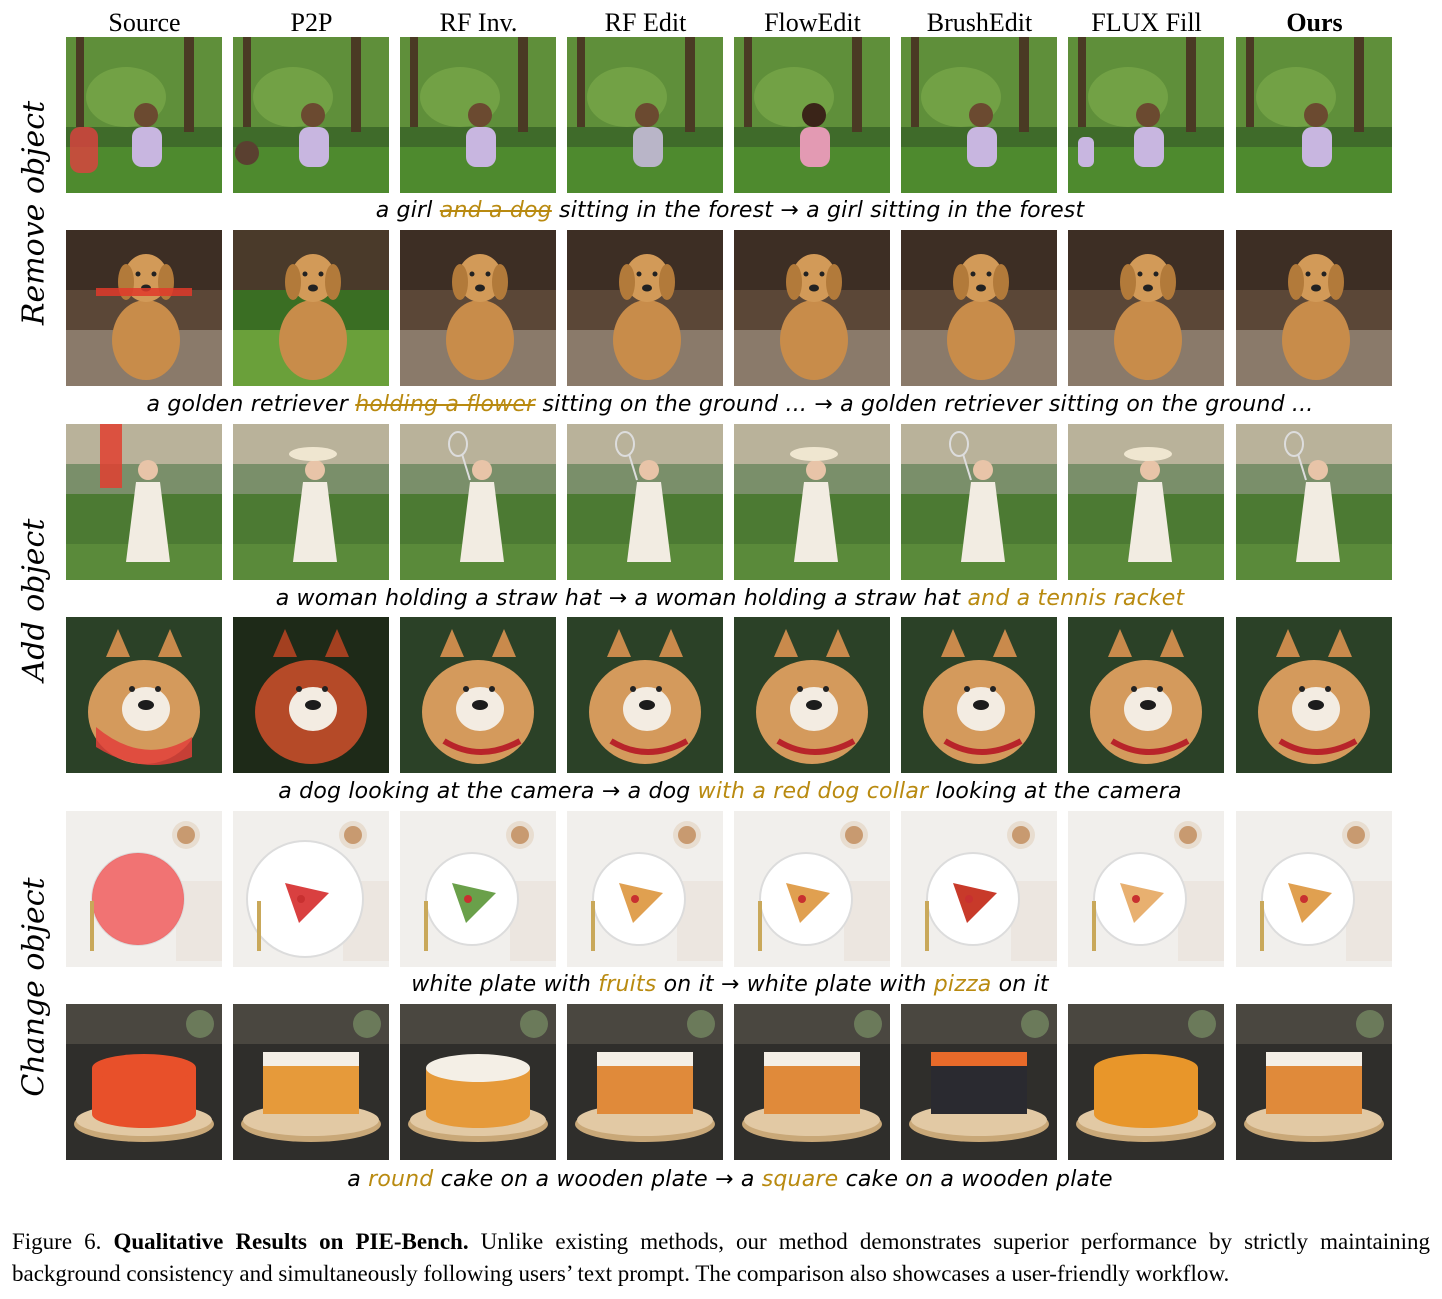  What do you see at coordinates (645, 115) in the screenshot?
I see `result-image-girl-forest-rf-edit` at bounding box center [645, 115].